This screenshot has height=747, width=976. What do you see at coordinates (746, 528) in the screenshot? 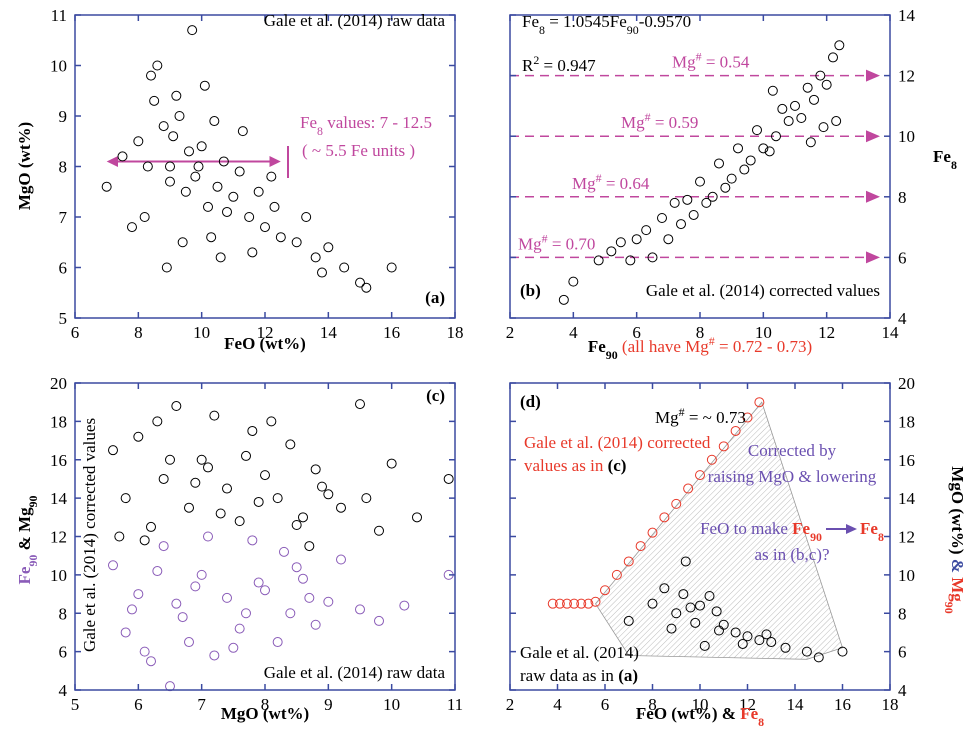
I see `text-part: FeO to make` at bounding box center [746, 528].